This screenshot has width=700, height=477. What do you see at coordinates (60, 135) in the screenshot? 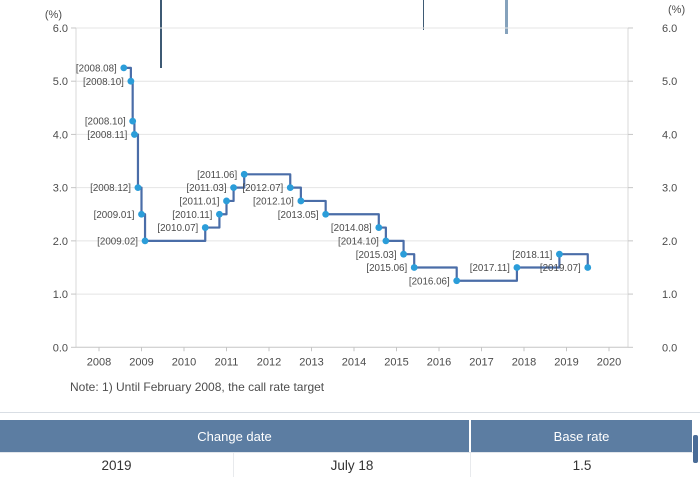
I see `y-axis-label-left: 4.0` at bounding box center [60, 135].